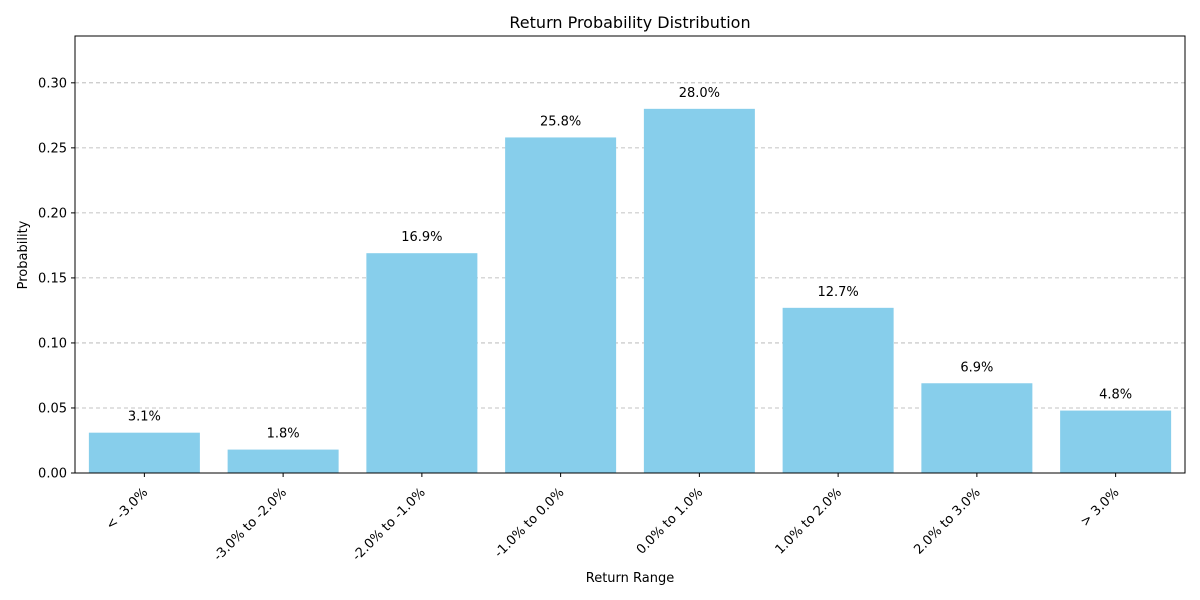 This screenshot has width=1200, height=600. What do you see at coordinates (52, 343) in the screenshot?
I see `y-tick-label: 0.10` at bounding box center [52, 343].